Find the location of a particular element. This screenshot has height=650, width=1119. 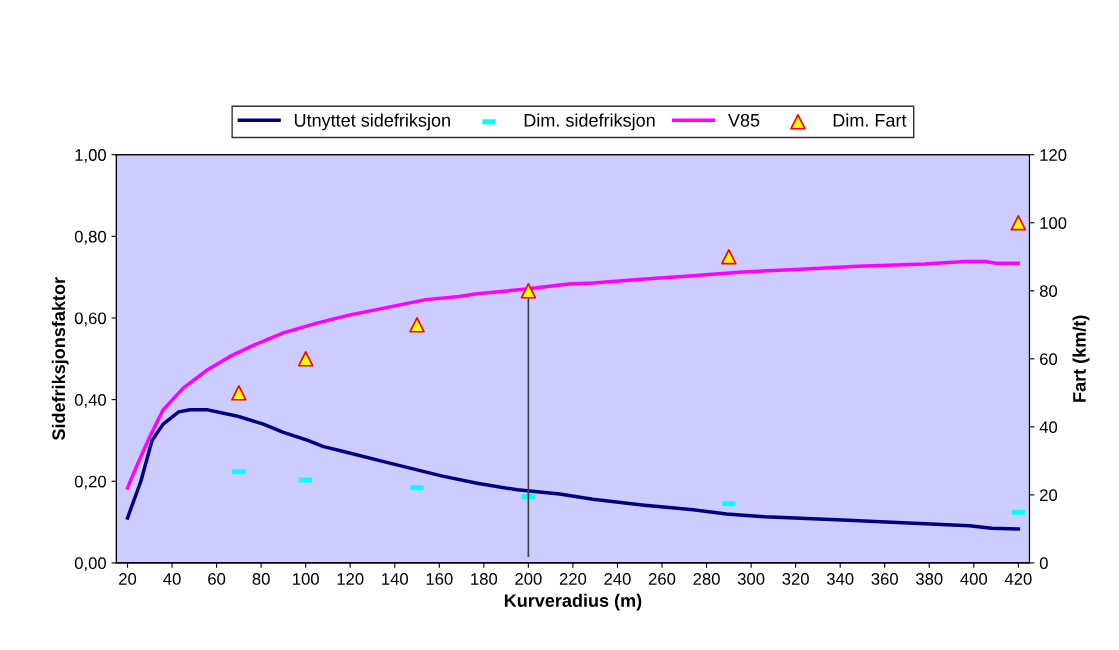

x-tick-label: 240 is located at coordinates (617, 579).